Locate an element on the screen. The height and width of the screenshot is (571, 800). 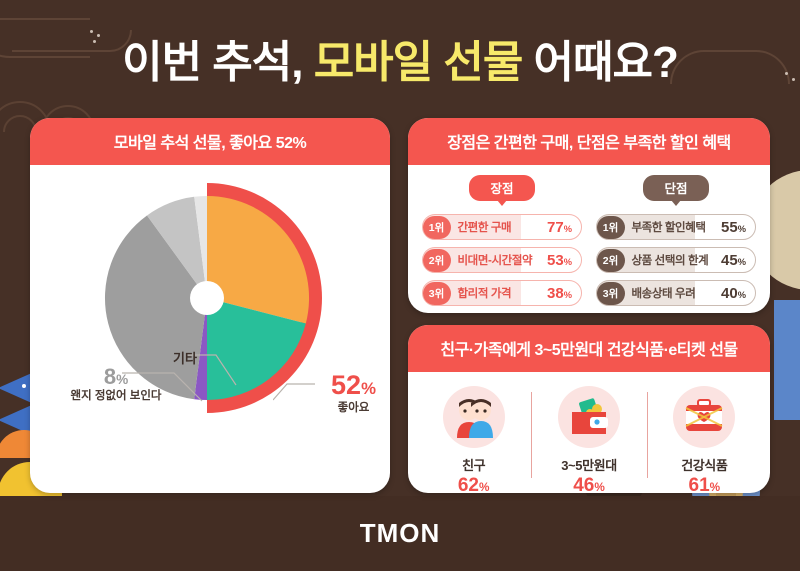
pie-sublabel-slice-4: 왠지 정없어 보인다 is located at coordinates (116, 396).